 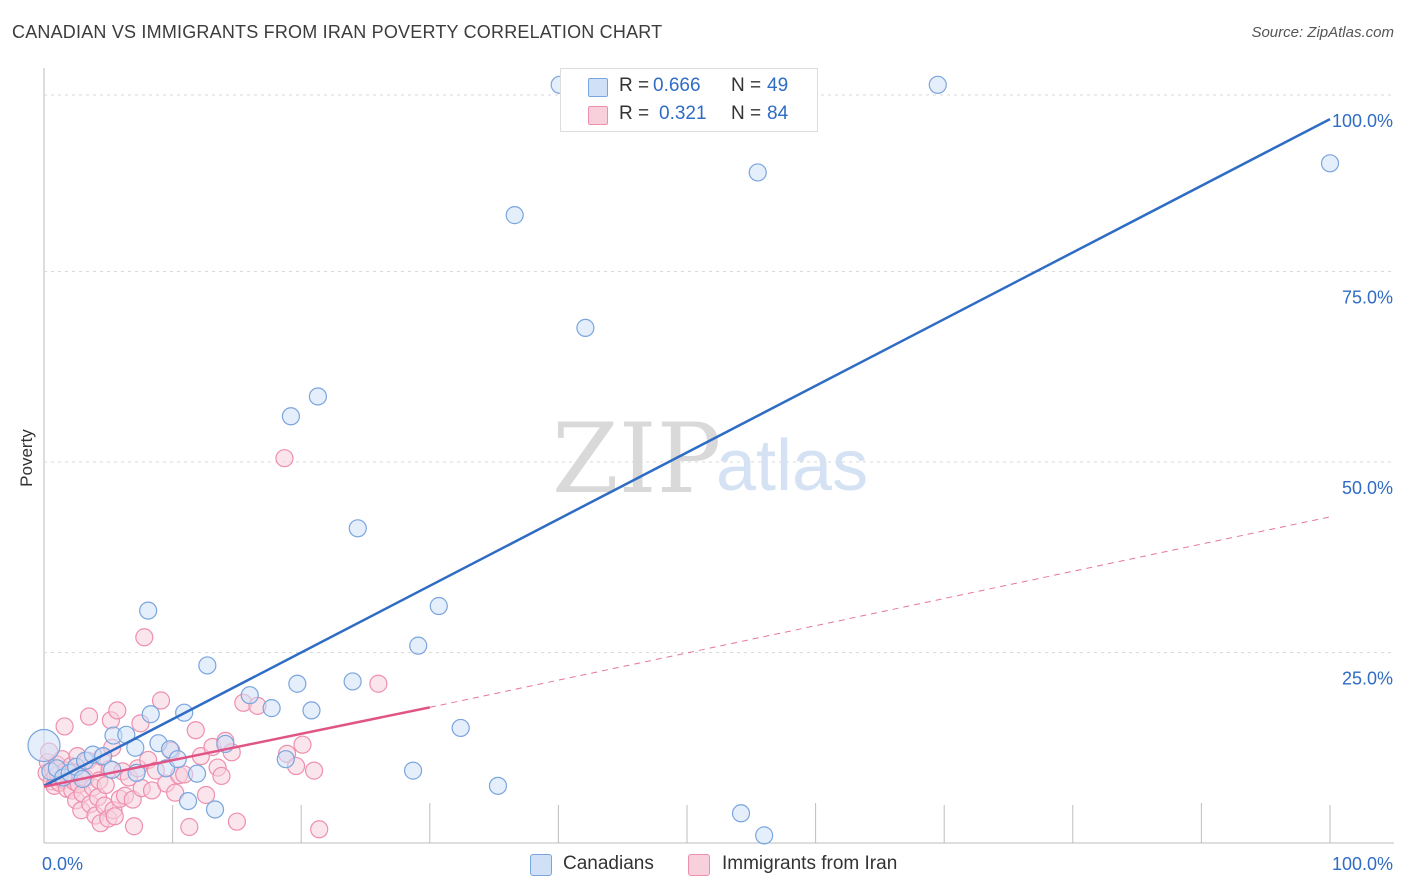 I want to click on source-label: Source: ZipAtlas.com, so click(x=1322, y=32).